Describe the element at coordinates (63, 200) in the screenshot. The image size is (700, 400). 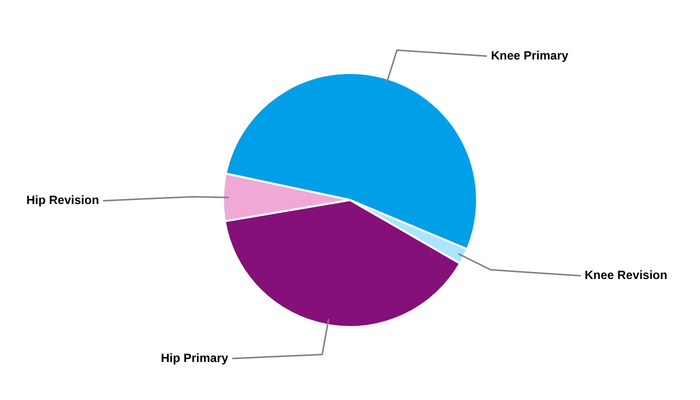
I see `slice-label: Hip Revision` at that location.